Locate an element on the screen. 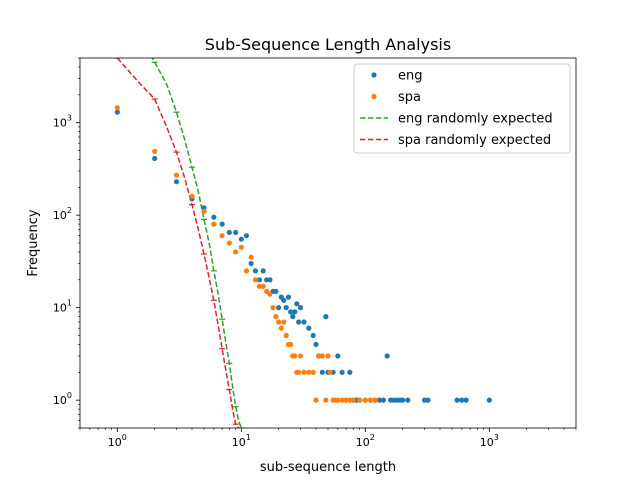  legend-box is located at coordinates (462, 108).